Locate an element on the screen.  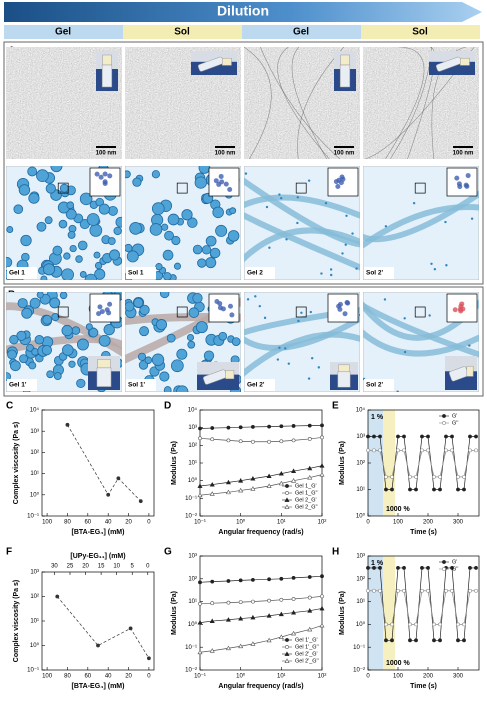
schematic: Sol 2' is located at coordinates (421, 223).